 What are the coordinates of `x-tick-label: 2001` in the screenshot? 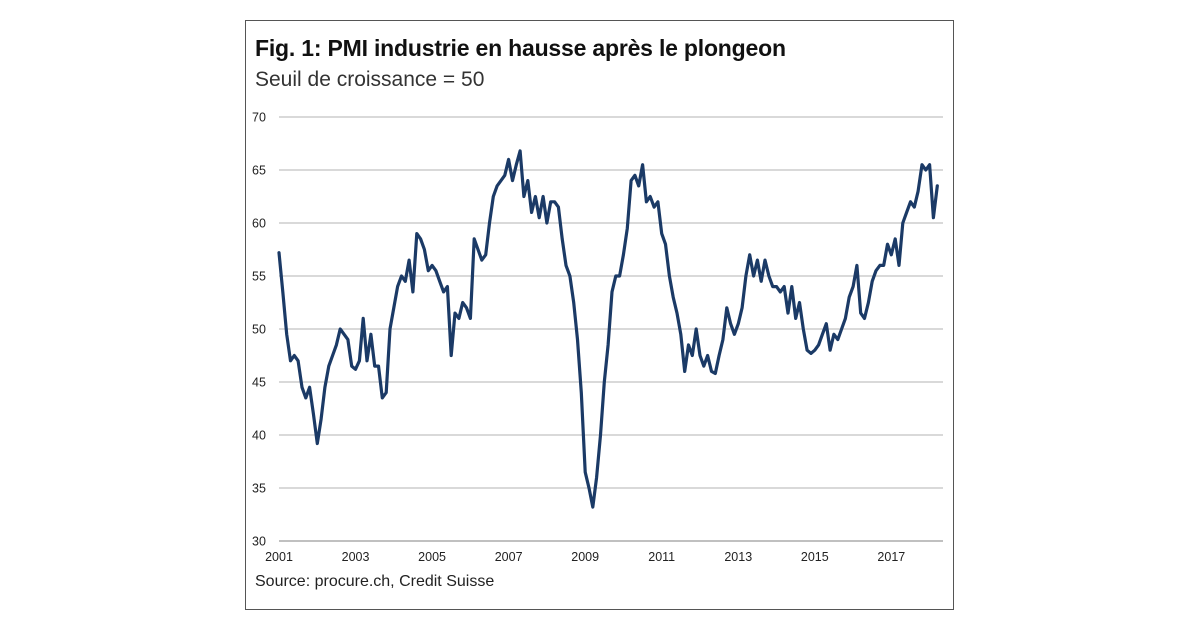 It's located at (279, 557).